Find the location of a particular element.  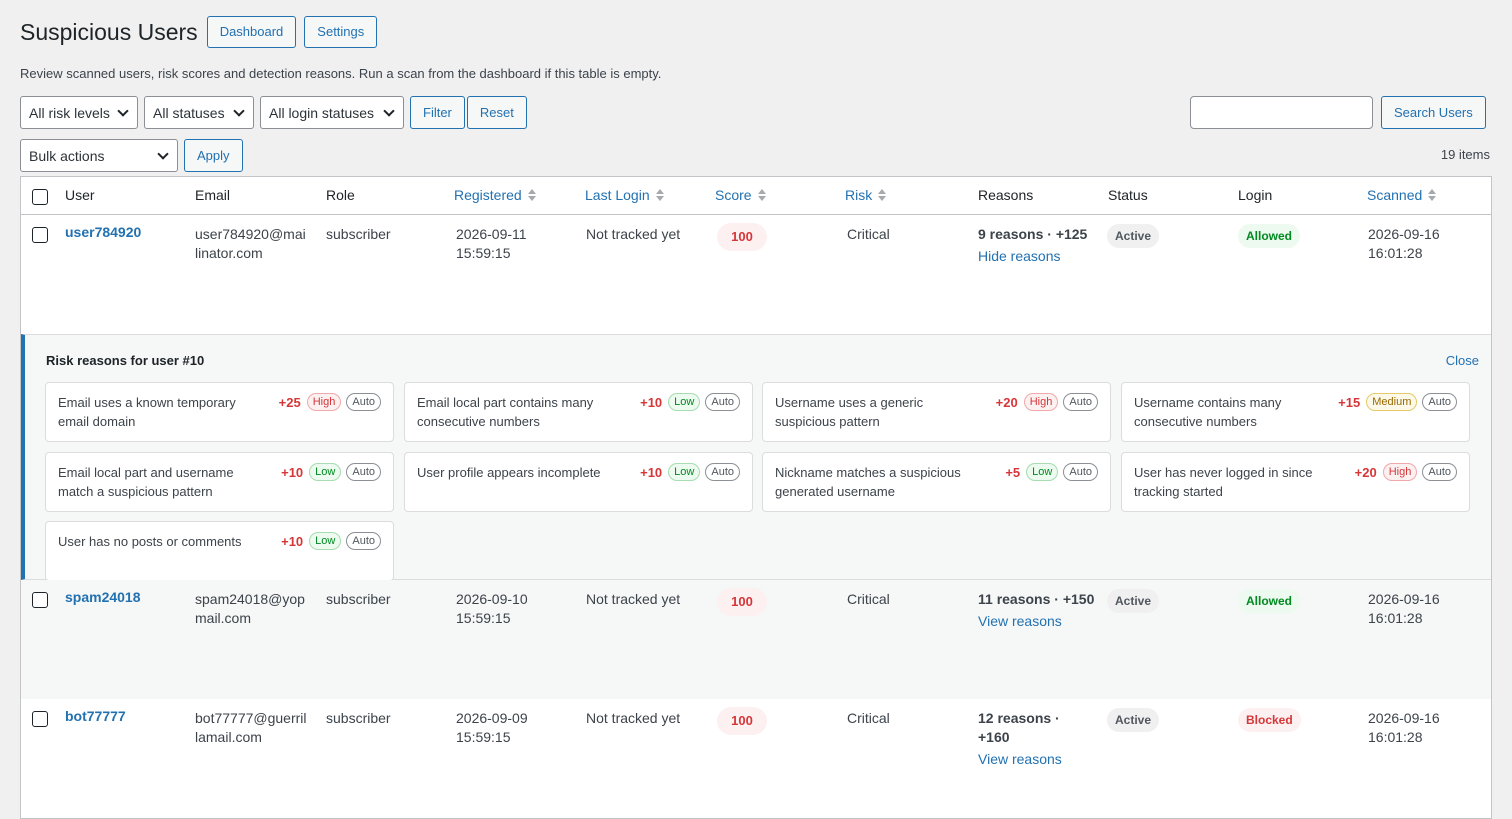

reason-text: User has no posts or comments is located at coordinates (150, 541).